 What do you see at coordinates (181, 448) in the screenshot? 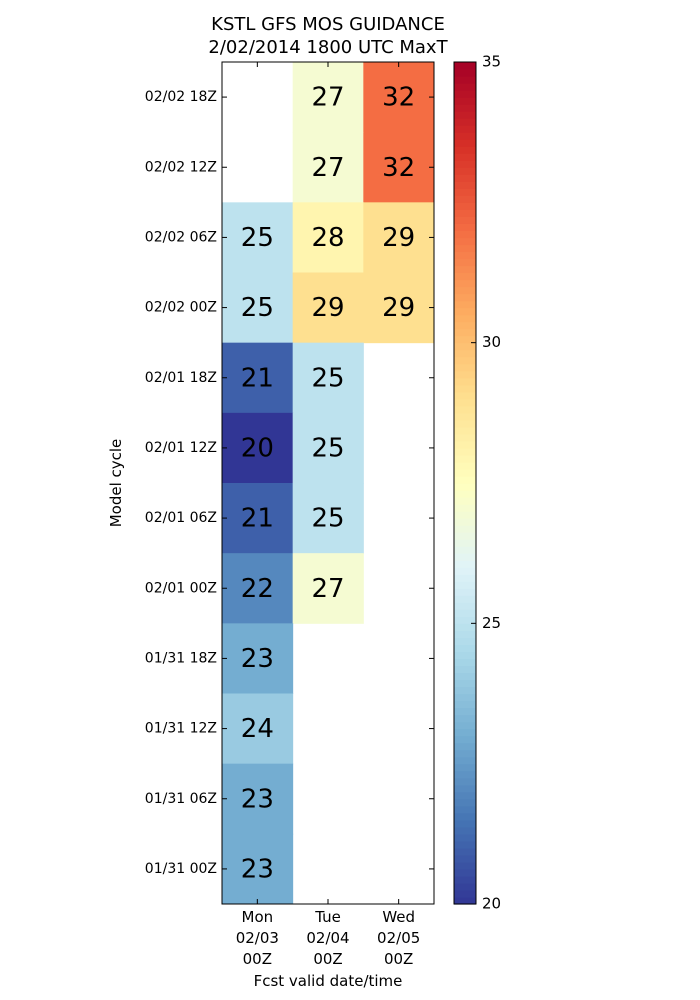
I see `y-tick-label: 02/01 12Z` at bounding box center [181, 448].